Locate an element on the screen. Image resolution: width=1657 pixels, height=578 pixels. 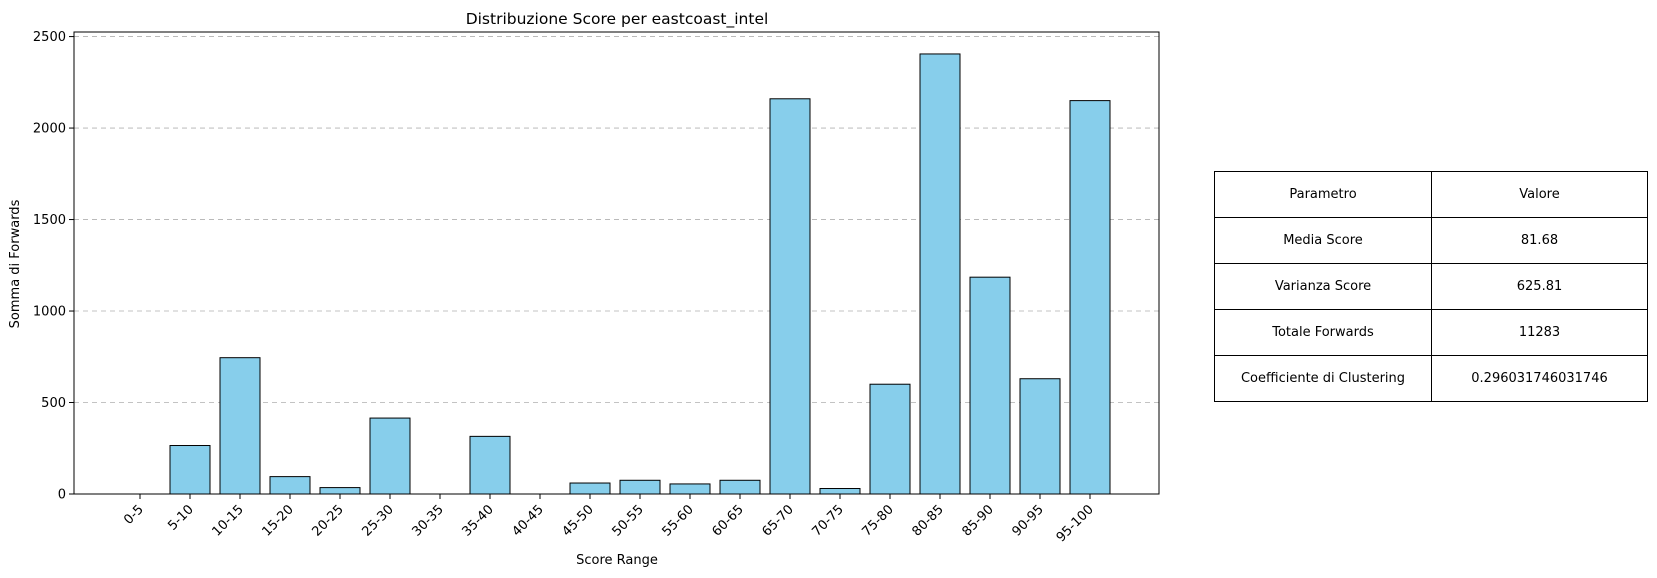
x-tick-label: 10-15 is located at coordinates (228, 520).